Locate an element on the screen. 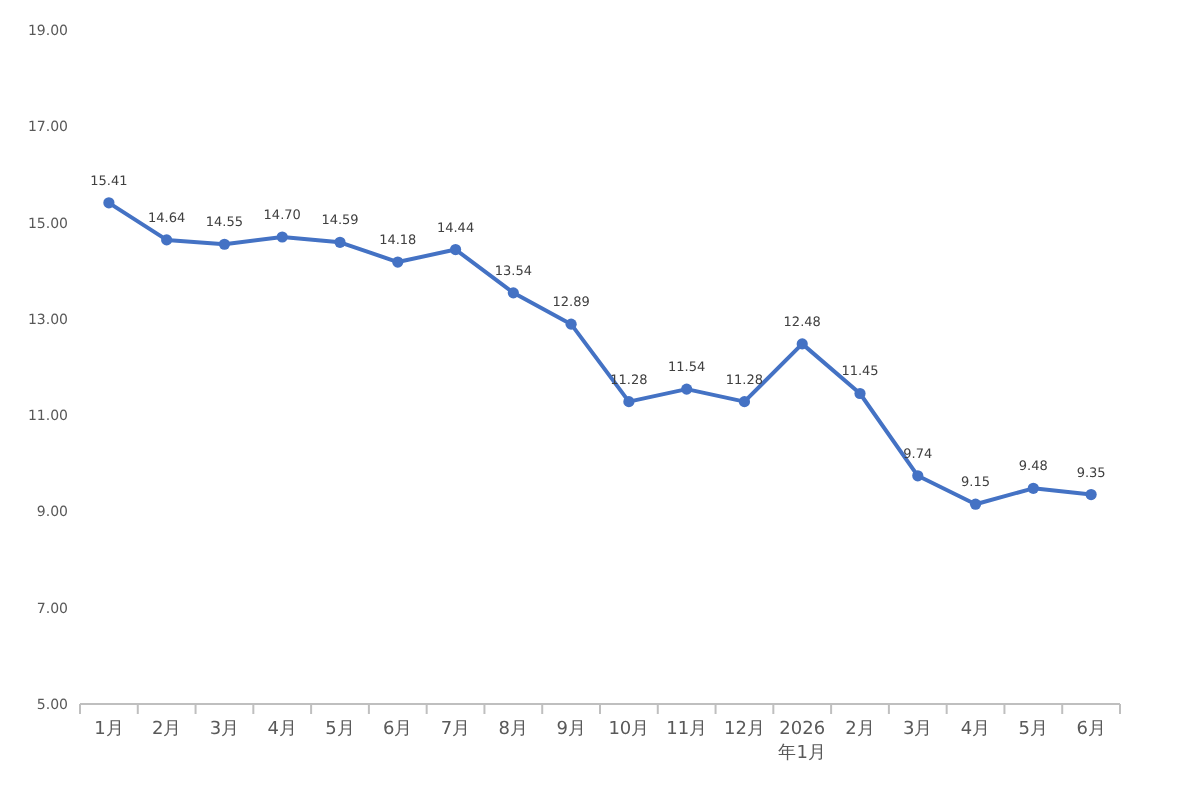  x-tick-label: 1月 is located at coordinates (109, 730).